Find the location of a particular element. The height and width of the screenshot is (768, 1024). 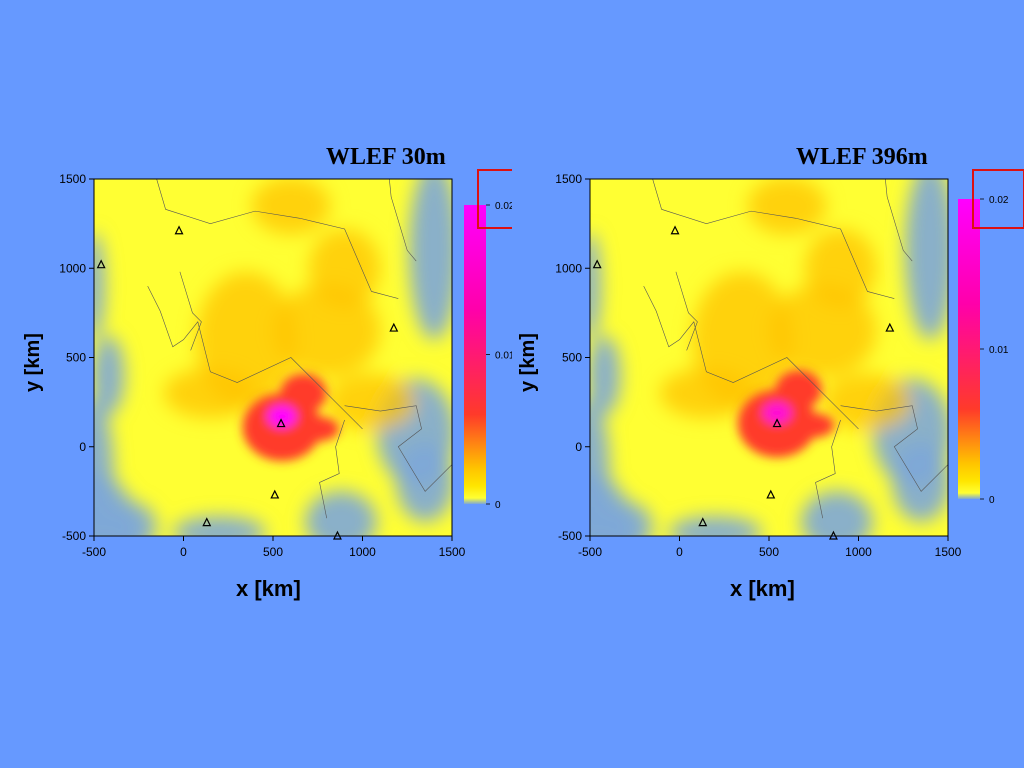

hotspot-field is located at coordinates (786, 413).